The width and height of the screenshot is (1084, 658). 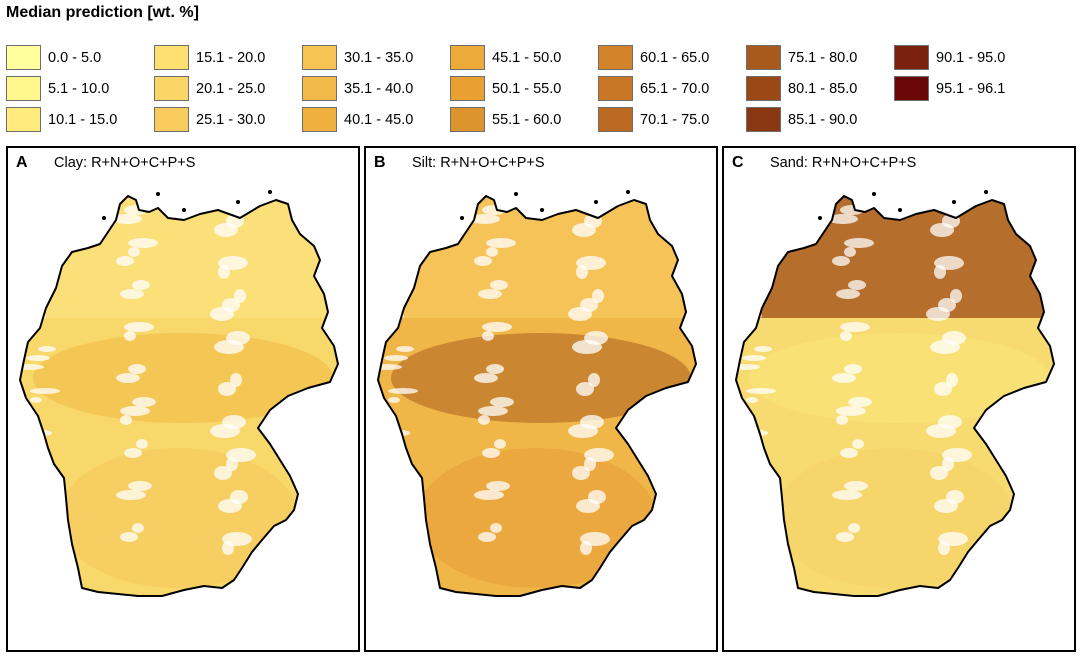 What do you see at coordinates (231, 88) in the screenshot?
I see `legend-label: 20.1 - 25.0` at bounding box center [231, 88].